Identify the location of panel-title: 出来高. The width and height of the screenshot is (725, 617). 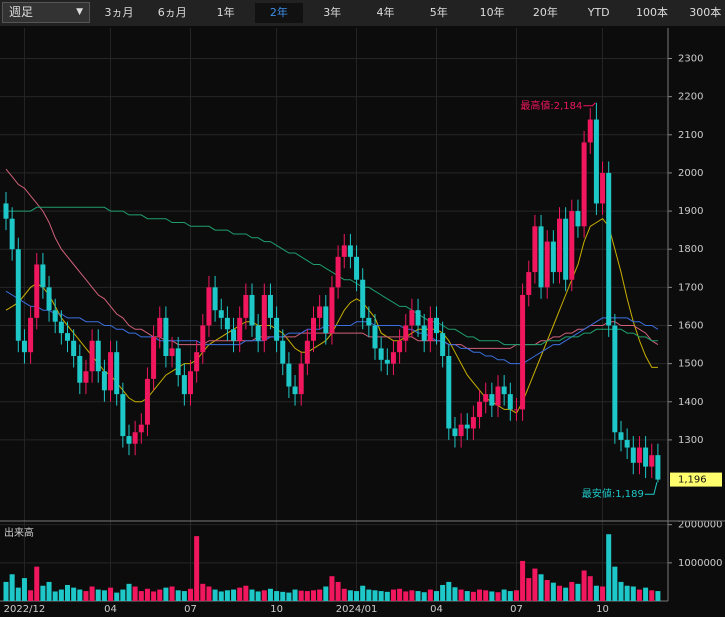
(19, 532).